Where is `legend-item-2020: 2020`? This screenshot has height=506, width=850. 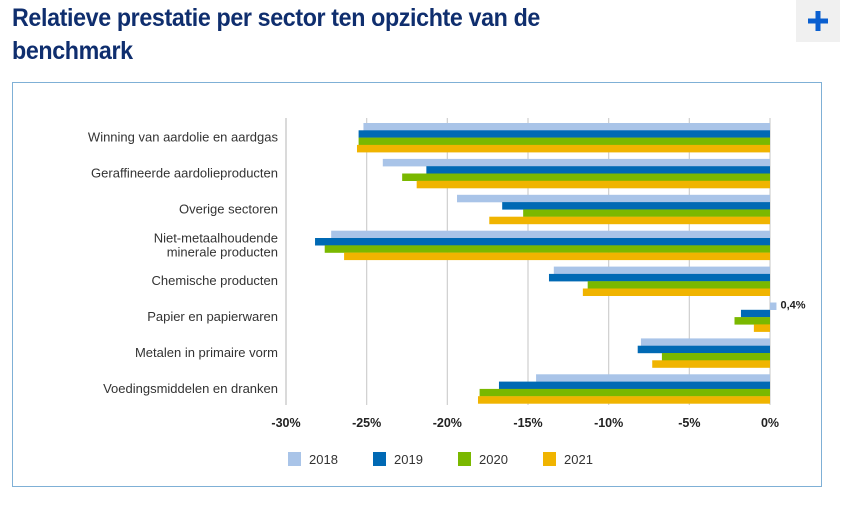 legend-item-2020: 2020 is located at coordinates (483, 459).